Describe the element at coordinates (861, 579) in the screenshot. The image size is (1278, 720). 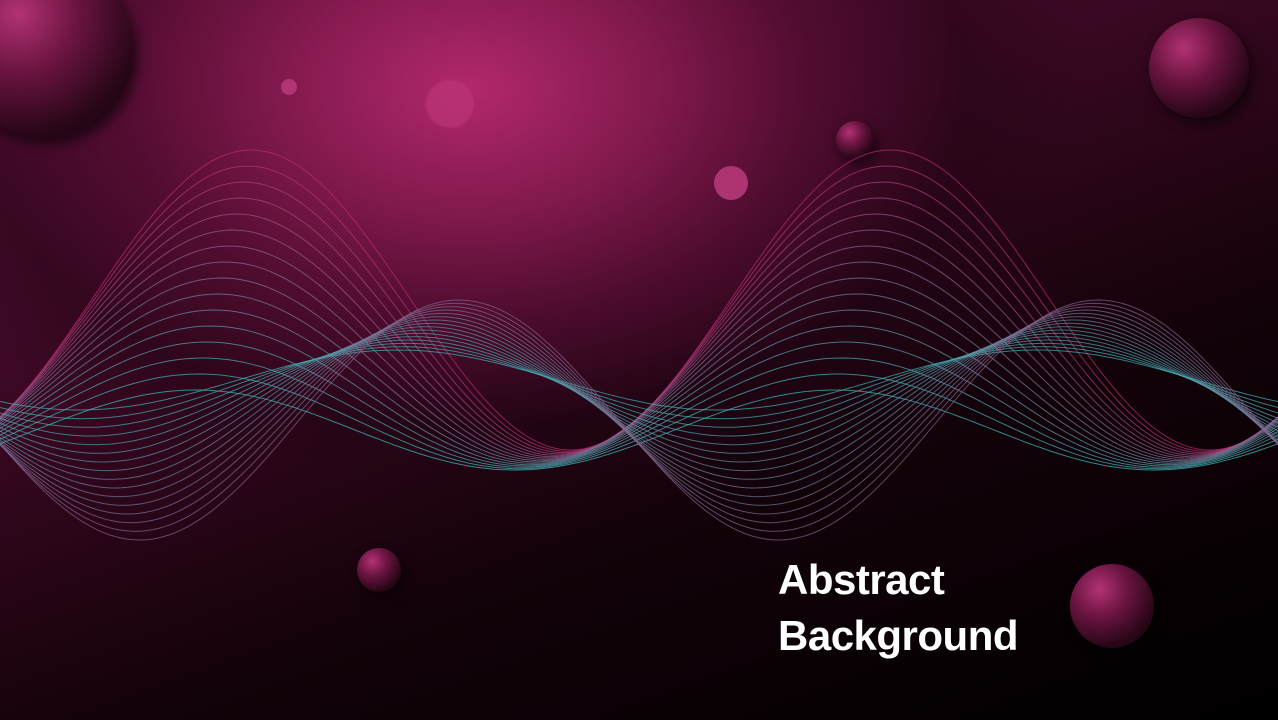
I see `title-line-1: Abstract` at that location.